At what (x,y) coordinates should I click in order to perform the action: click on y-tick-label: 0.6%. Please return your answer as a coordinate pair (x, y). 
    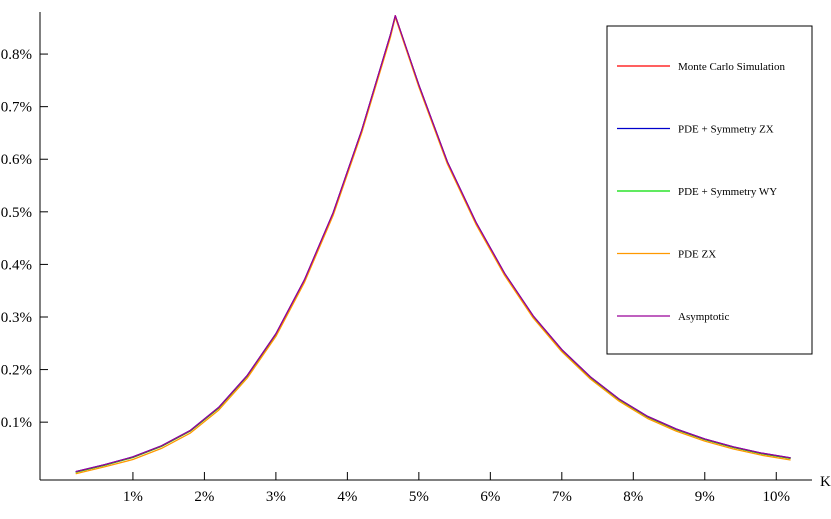
    Looking at the image, I should click on (16, 160).